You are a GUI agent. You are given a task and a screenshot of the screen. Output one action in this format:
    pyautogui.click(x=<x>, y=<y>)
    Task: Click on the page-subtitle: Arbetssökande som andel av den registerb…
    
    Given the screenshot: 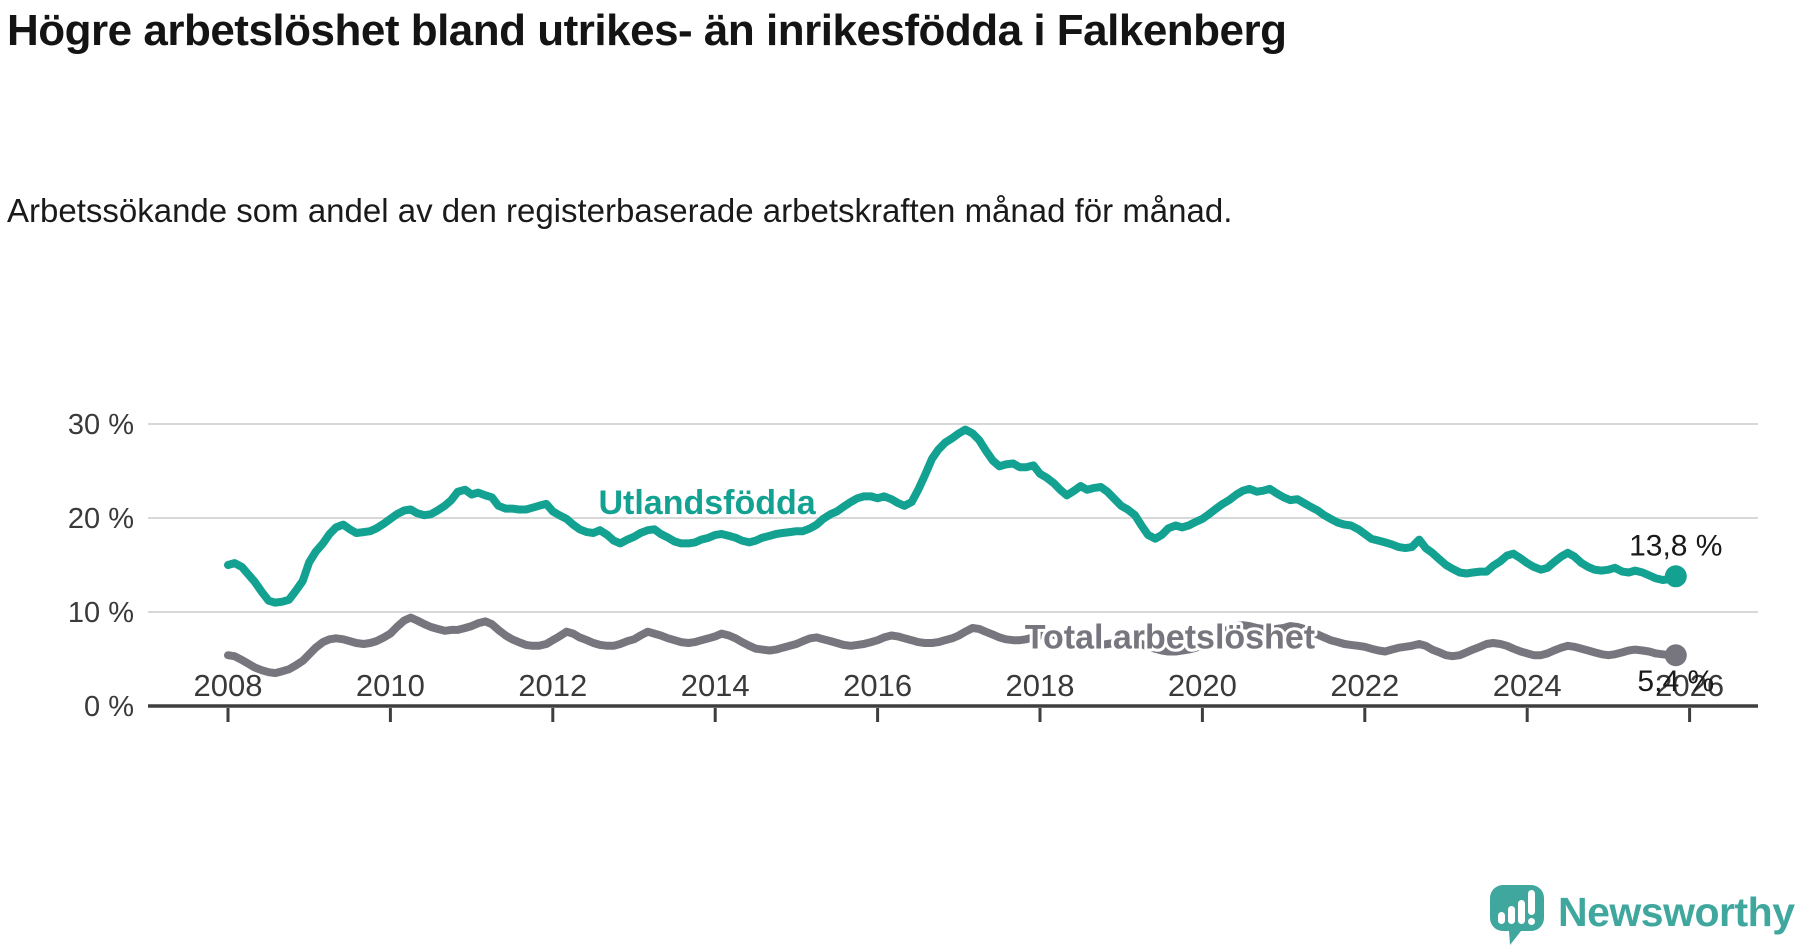 What is the action you would take?
    pyautogui.click(x=620, y=210)
    